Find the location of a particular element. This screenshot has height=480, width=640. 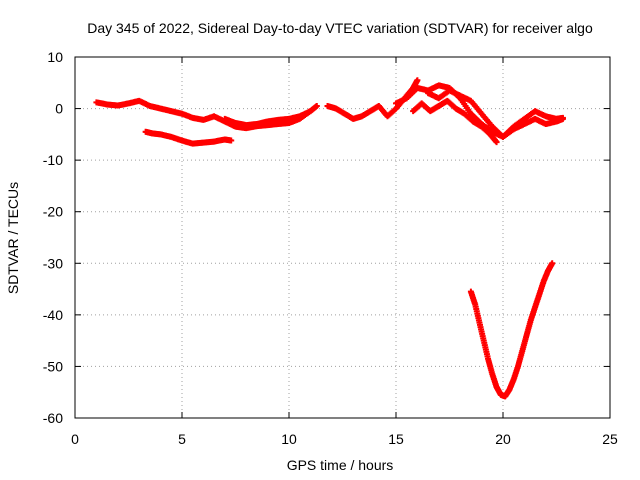

x-tick-label: 25 is located at coordinates (610, 439).